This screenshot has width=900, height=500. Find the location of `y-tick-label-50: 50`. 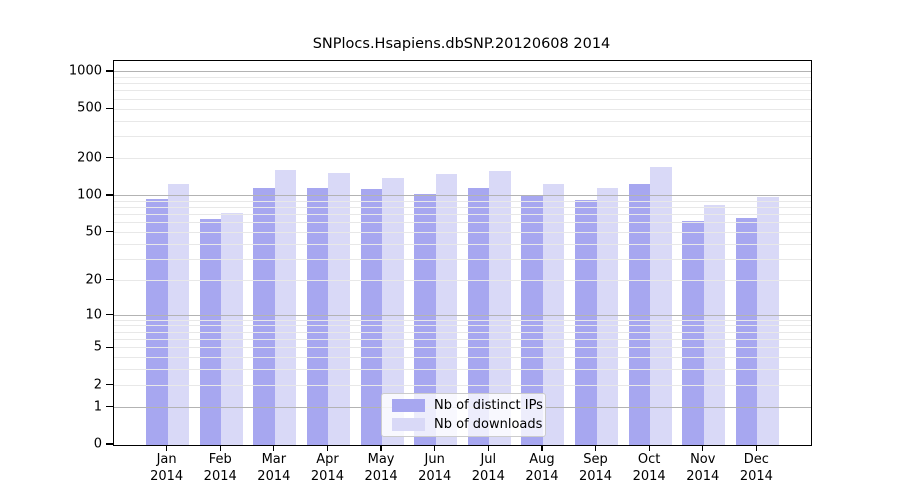

y-tick-label-50: 50 is located at coordinates (93, 232).